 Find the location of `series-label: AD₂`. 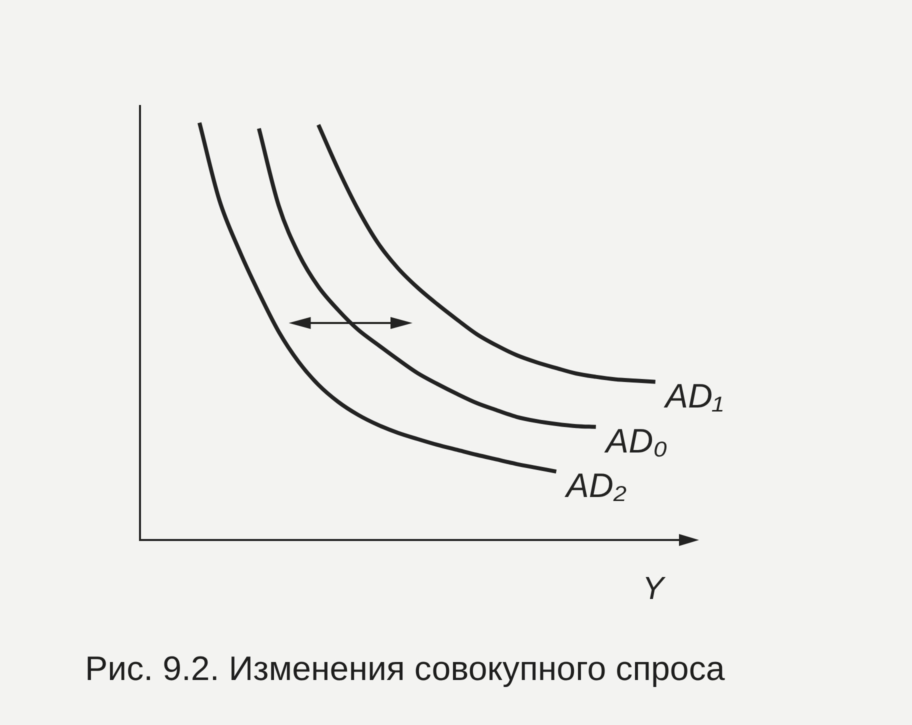

series-label: AD₂ is located at coordinates (595, 486).